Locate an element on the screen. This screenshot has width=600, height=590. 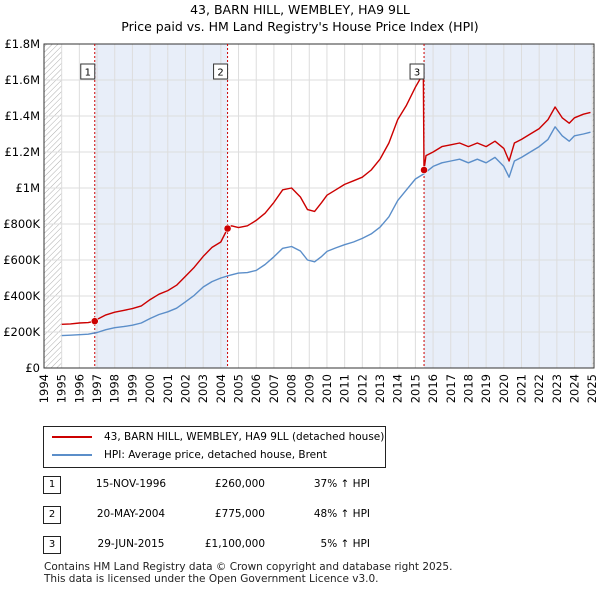
x-tick-label: 2000 is located at coordinates (150, 388).